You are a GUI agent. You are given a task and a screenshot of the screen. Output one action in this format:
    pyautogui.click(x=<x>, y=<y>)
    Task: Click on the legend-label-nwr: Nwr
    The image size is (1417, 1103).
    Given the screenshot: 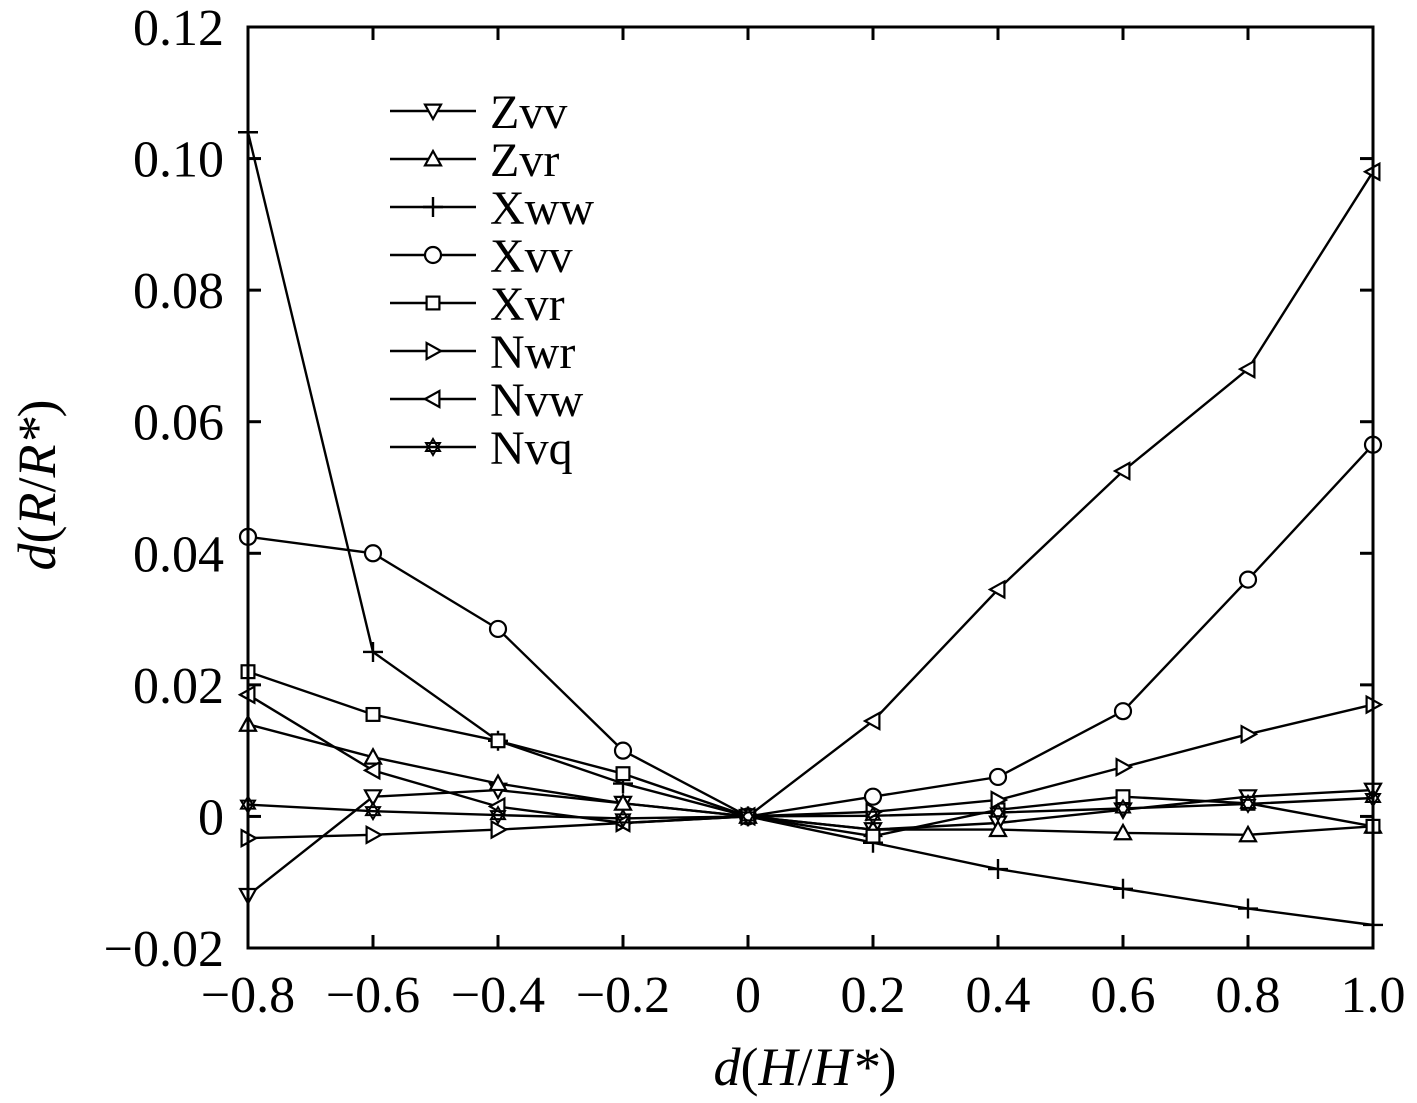 What is the action you would take?
    pyautogui.click(x=532, y=352)
    